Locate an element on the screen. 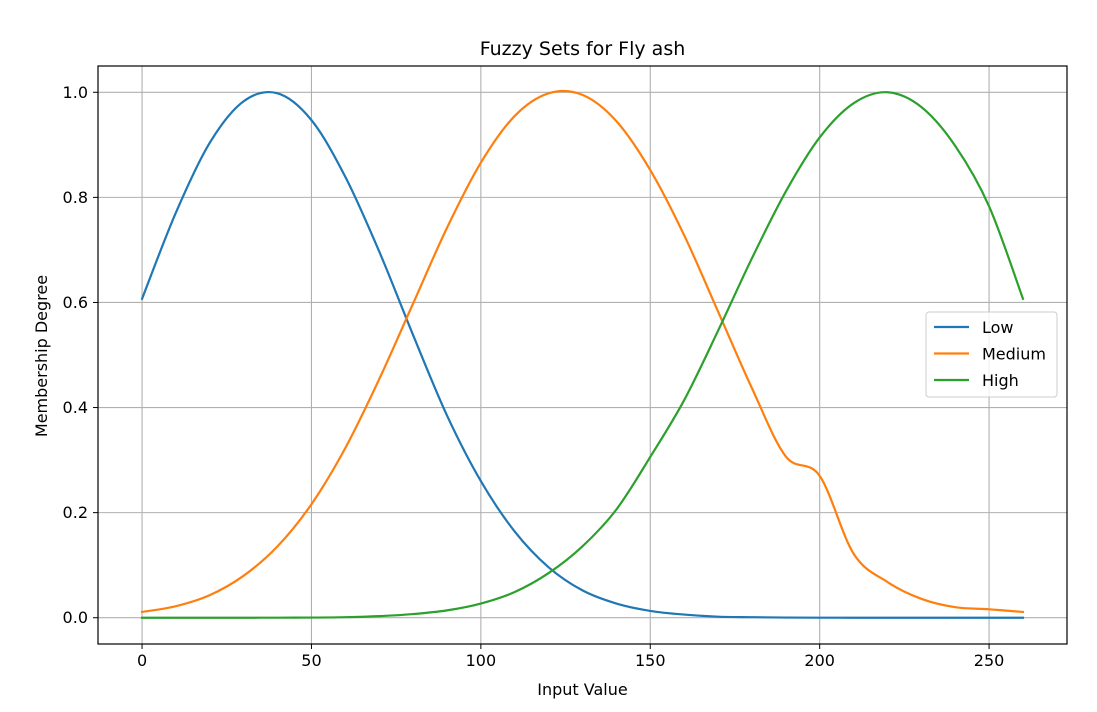 This screenshot has height=712, width=1097. legend-box is located at coordinates (991, 354).